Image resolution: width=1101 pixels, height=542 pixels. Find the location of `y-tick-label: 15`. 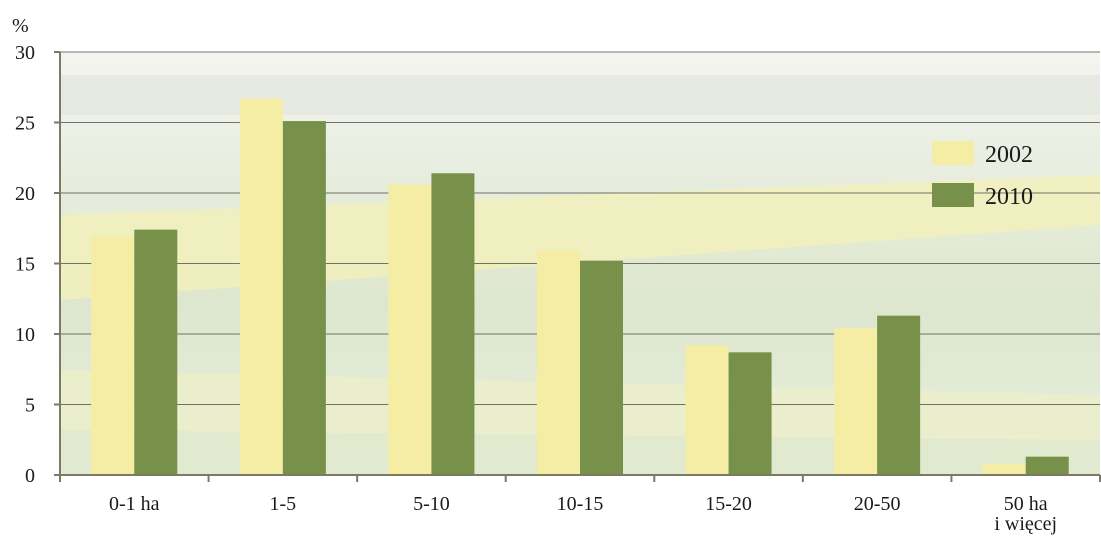

y-tick-label: 15 is located at coordinates (25, 265).